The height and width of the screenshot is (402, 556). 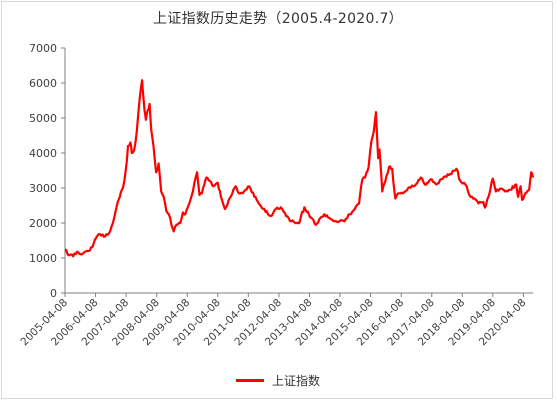 I want to click on y-tick-label: 2000, so click(x=43, y=223).